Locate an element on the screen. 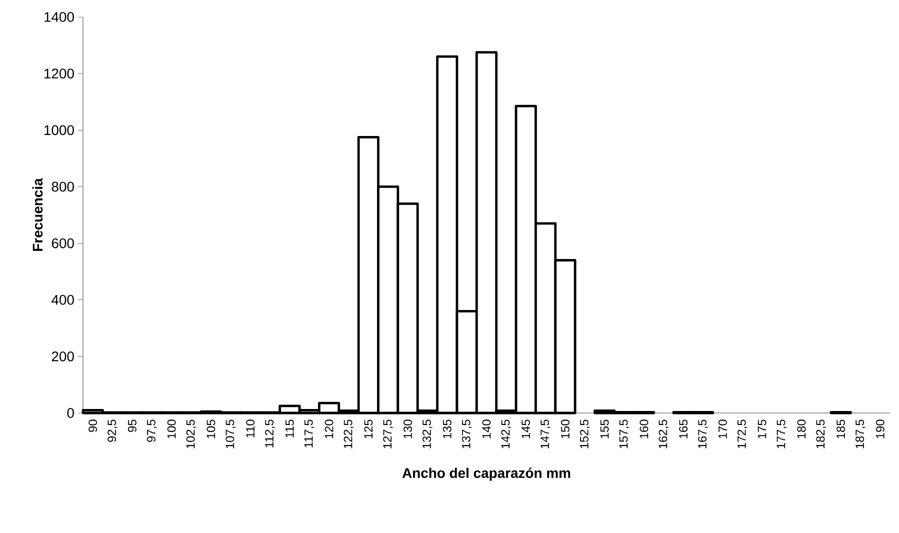 The width and height of the screenshot is (899, 533). x-tick-label: 102,5 is located at coordinates (191, 434).